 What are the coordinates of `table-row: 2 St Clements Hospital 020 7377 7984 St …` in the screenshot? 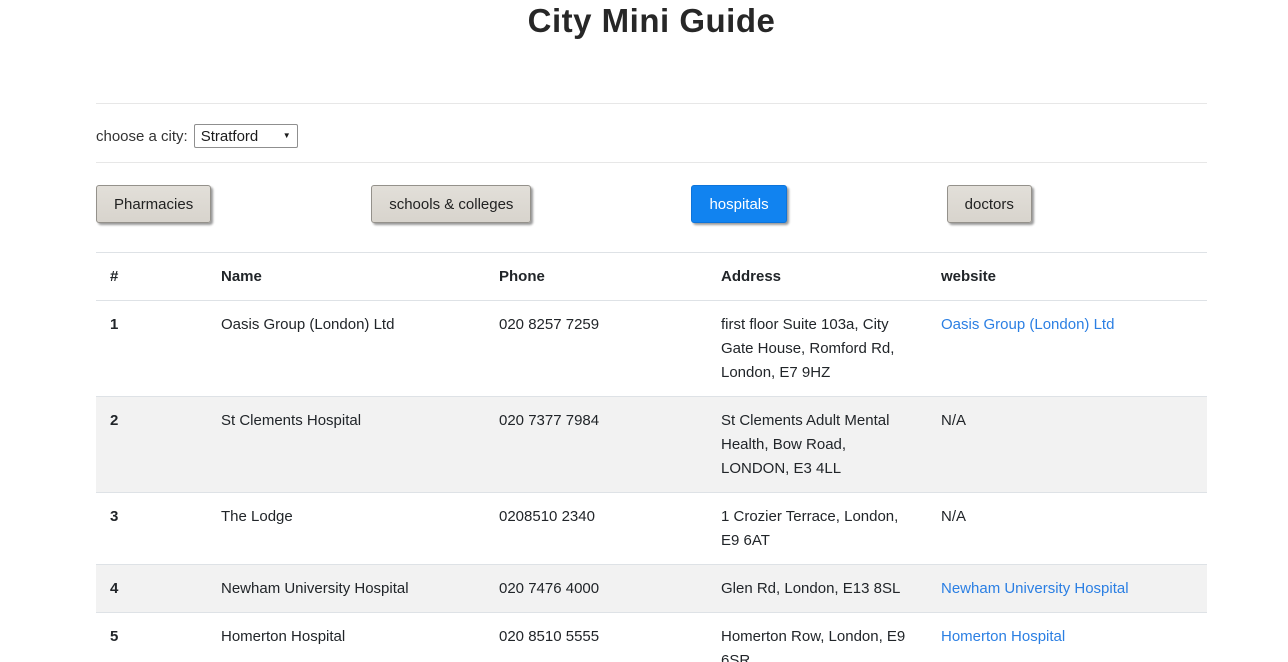 It's located at (651, 444).